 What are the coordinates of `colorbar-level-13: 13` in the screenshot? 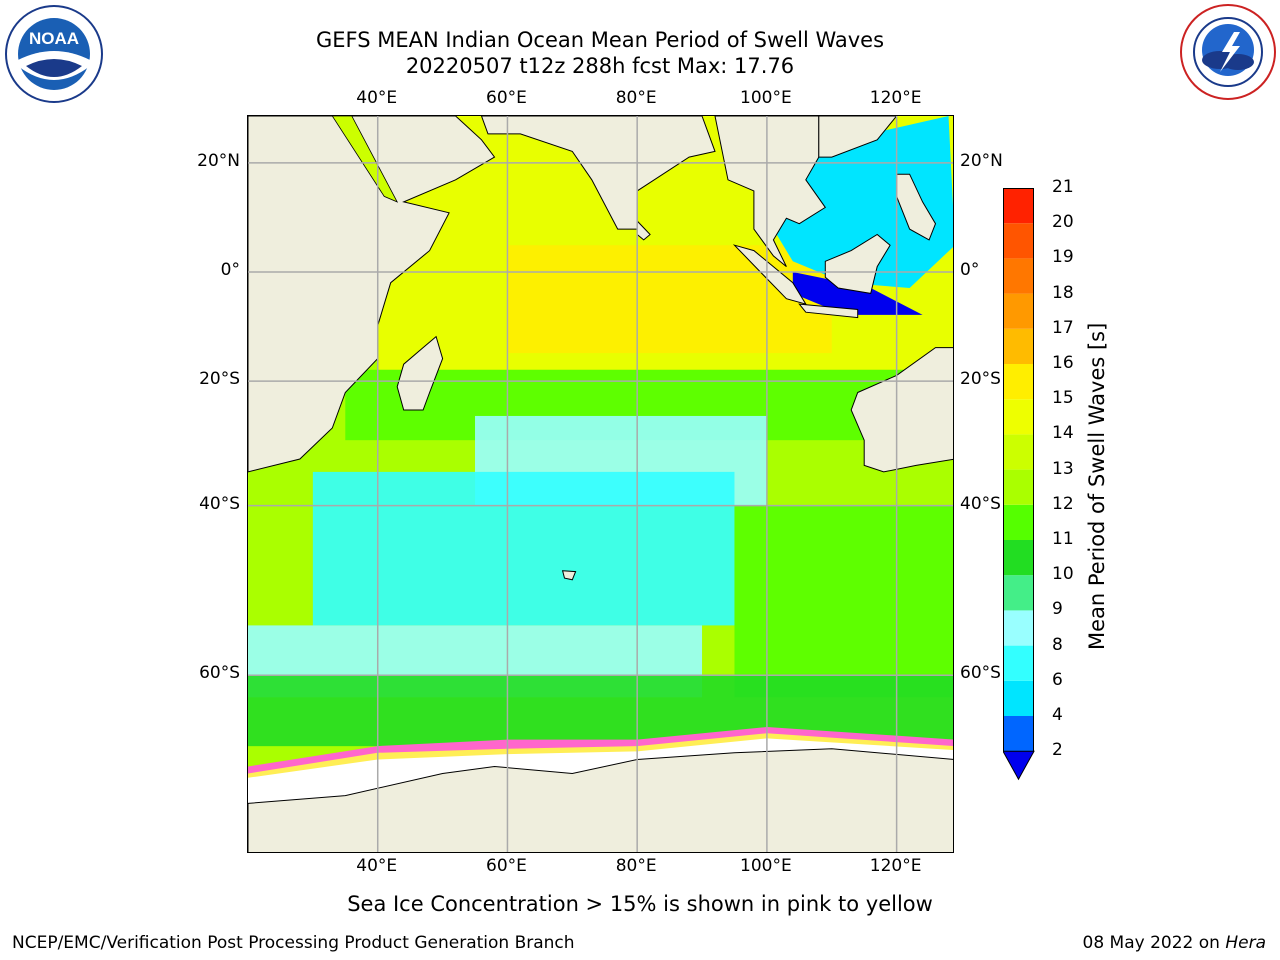 It's located at (1063, 468).